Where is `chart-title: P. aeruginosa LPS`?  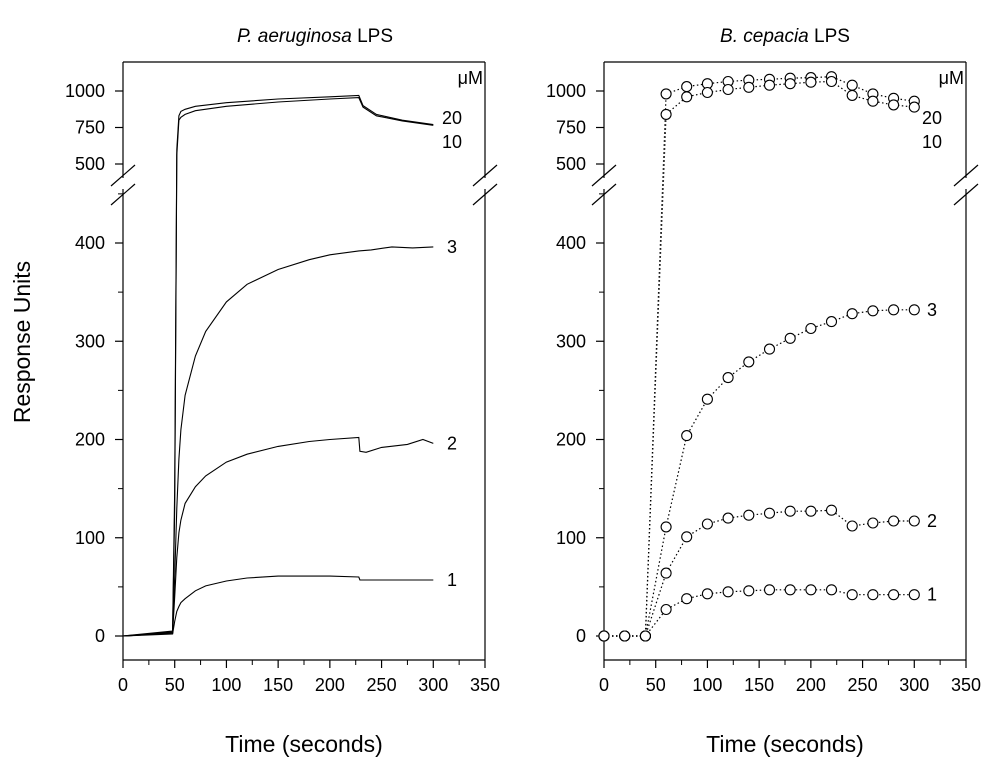 chart-title: P. aeruginosa LPS is located at coordinates (315, 36).